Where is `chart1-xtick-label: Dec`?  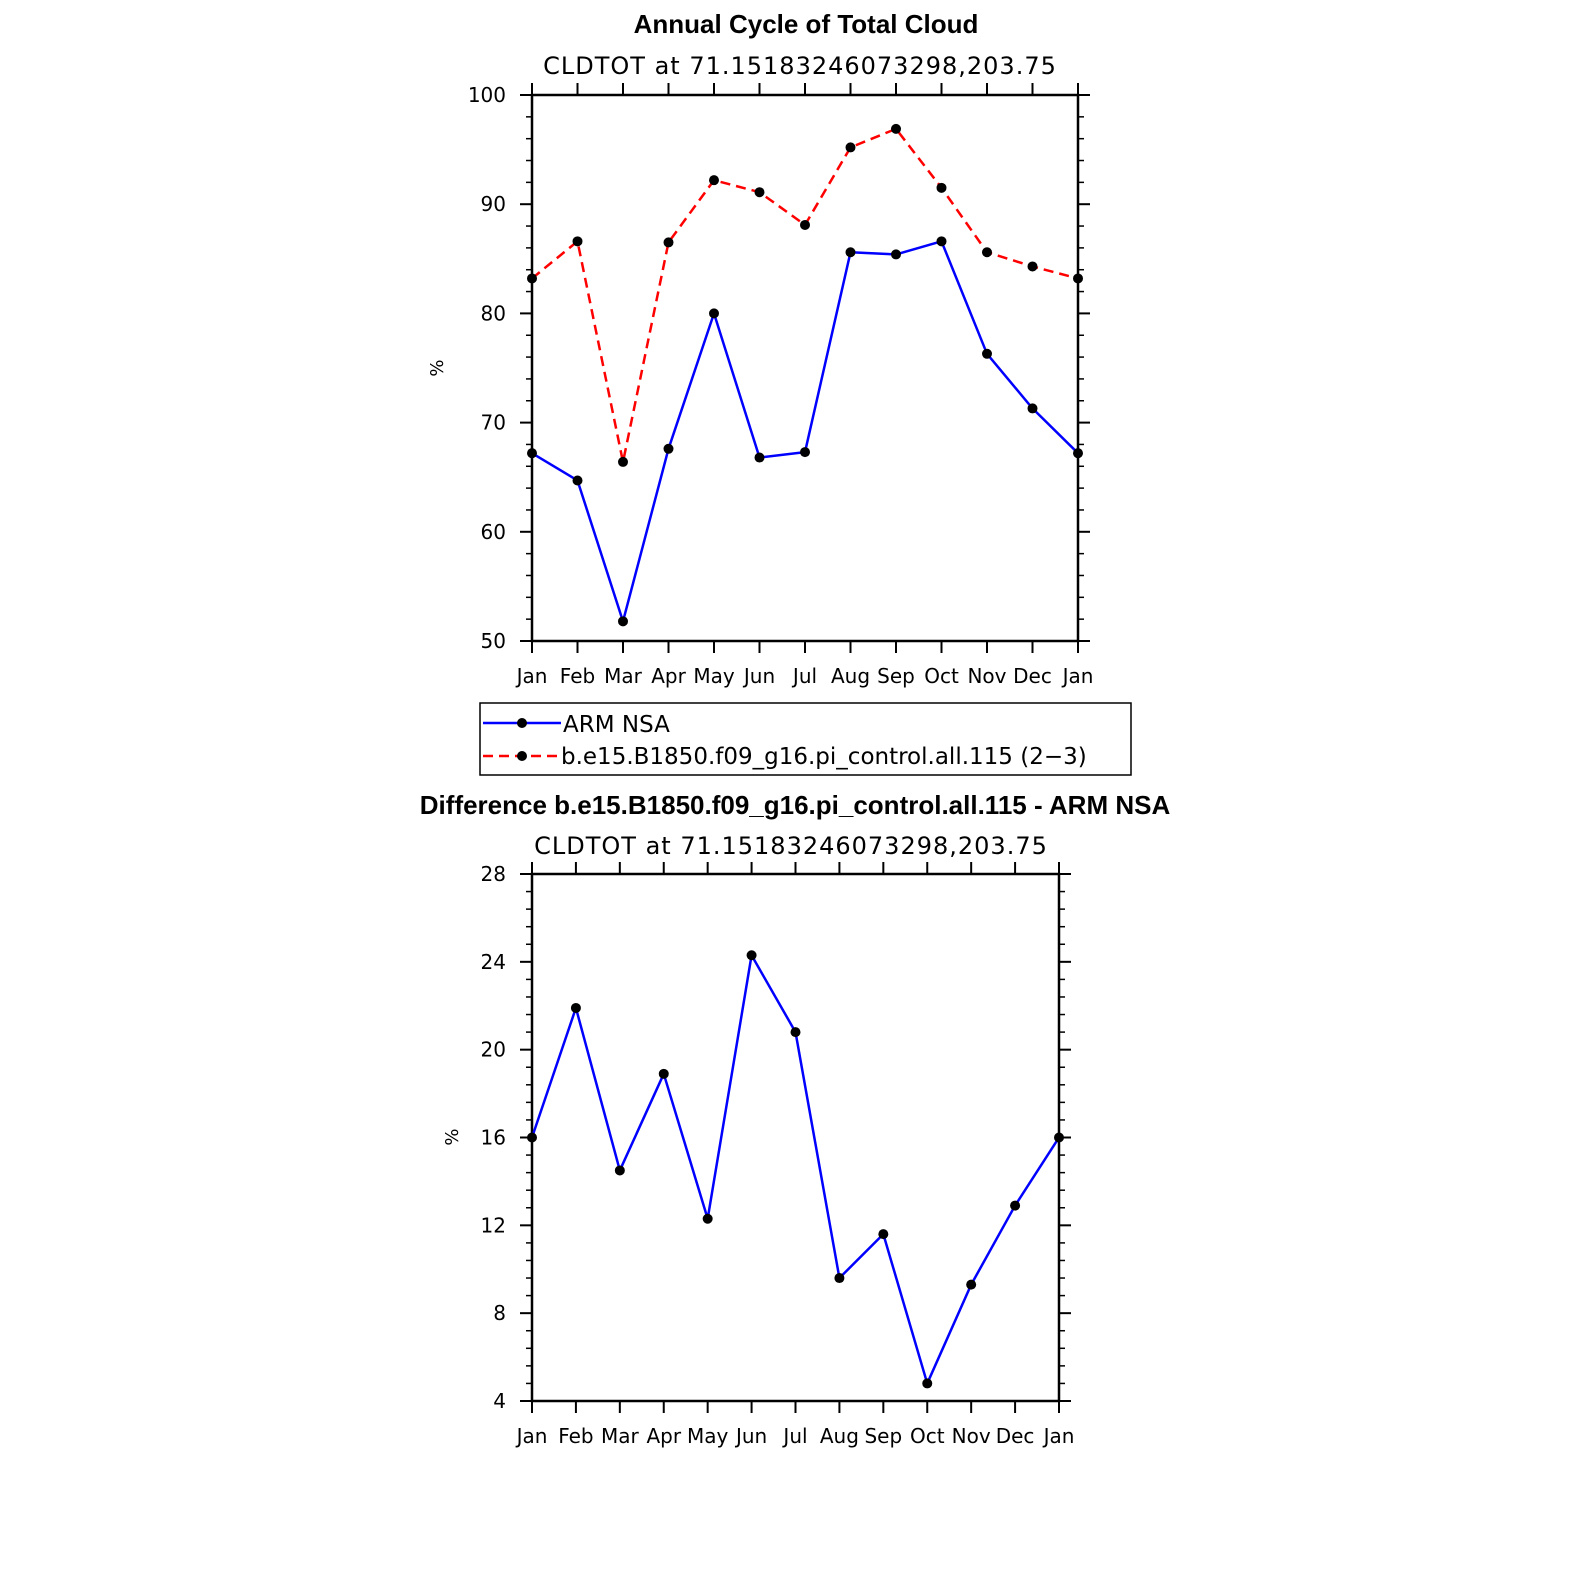
chart1-xtick-label: Dec is located at coordinates (1032, 676).